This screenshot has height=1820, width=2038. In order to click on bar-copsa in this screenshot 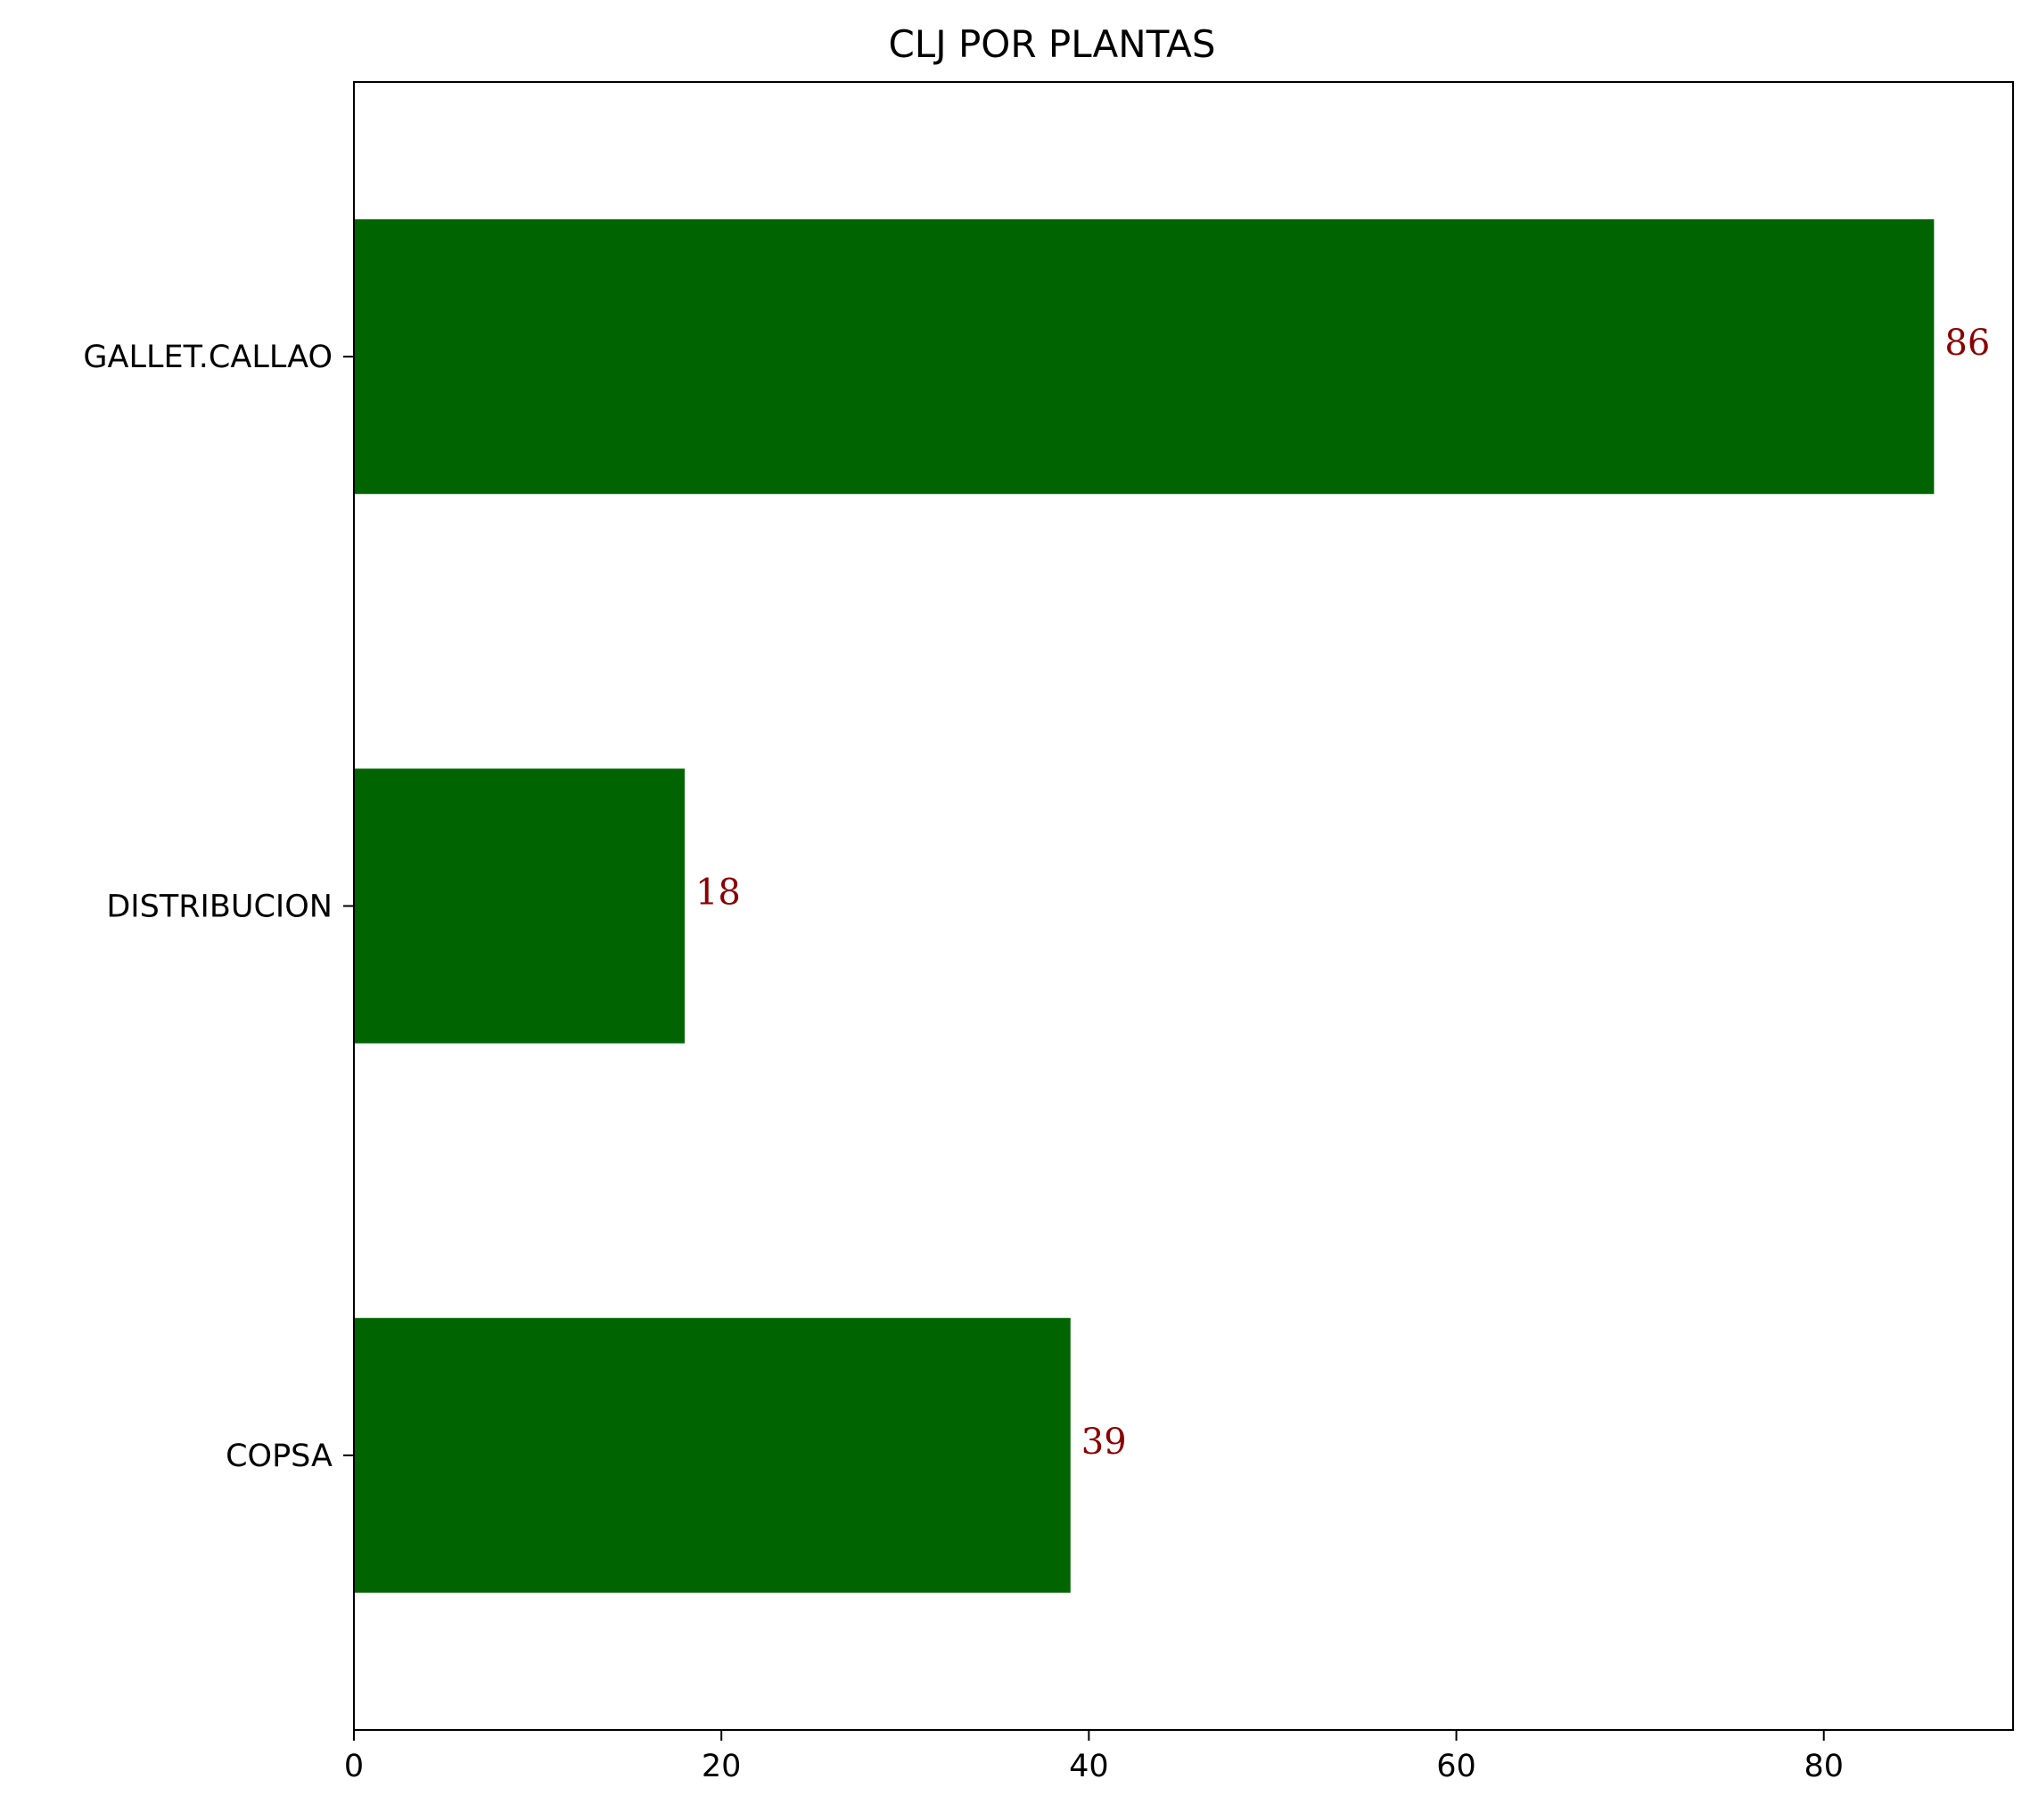, I will do `click(712, 1455)`.